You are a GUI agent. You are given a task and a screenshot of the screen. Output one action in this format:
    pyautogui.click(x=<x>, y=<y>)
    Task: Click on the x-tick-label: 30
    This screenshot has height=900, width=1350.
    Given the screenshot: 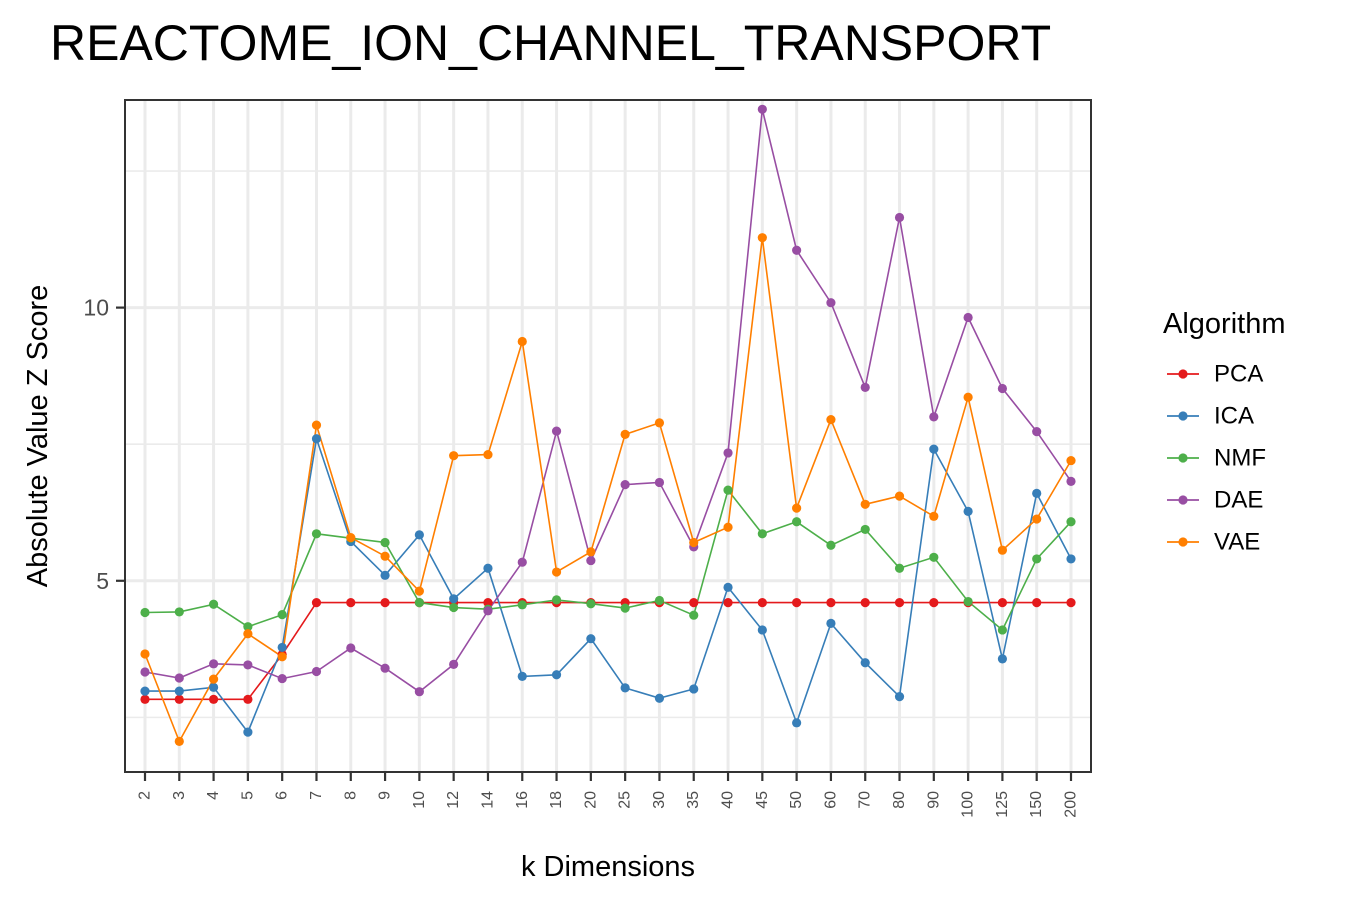 What is the action you would take?
    pyautogui.click(x=659, y=800)
    